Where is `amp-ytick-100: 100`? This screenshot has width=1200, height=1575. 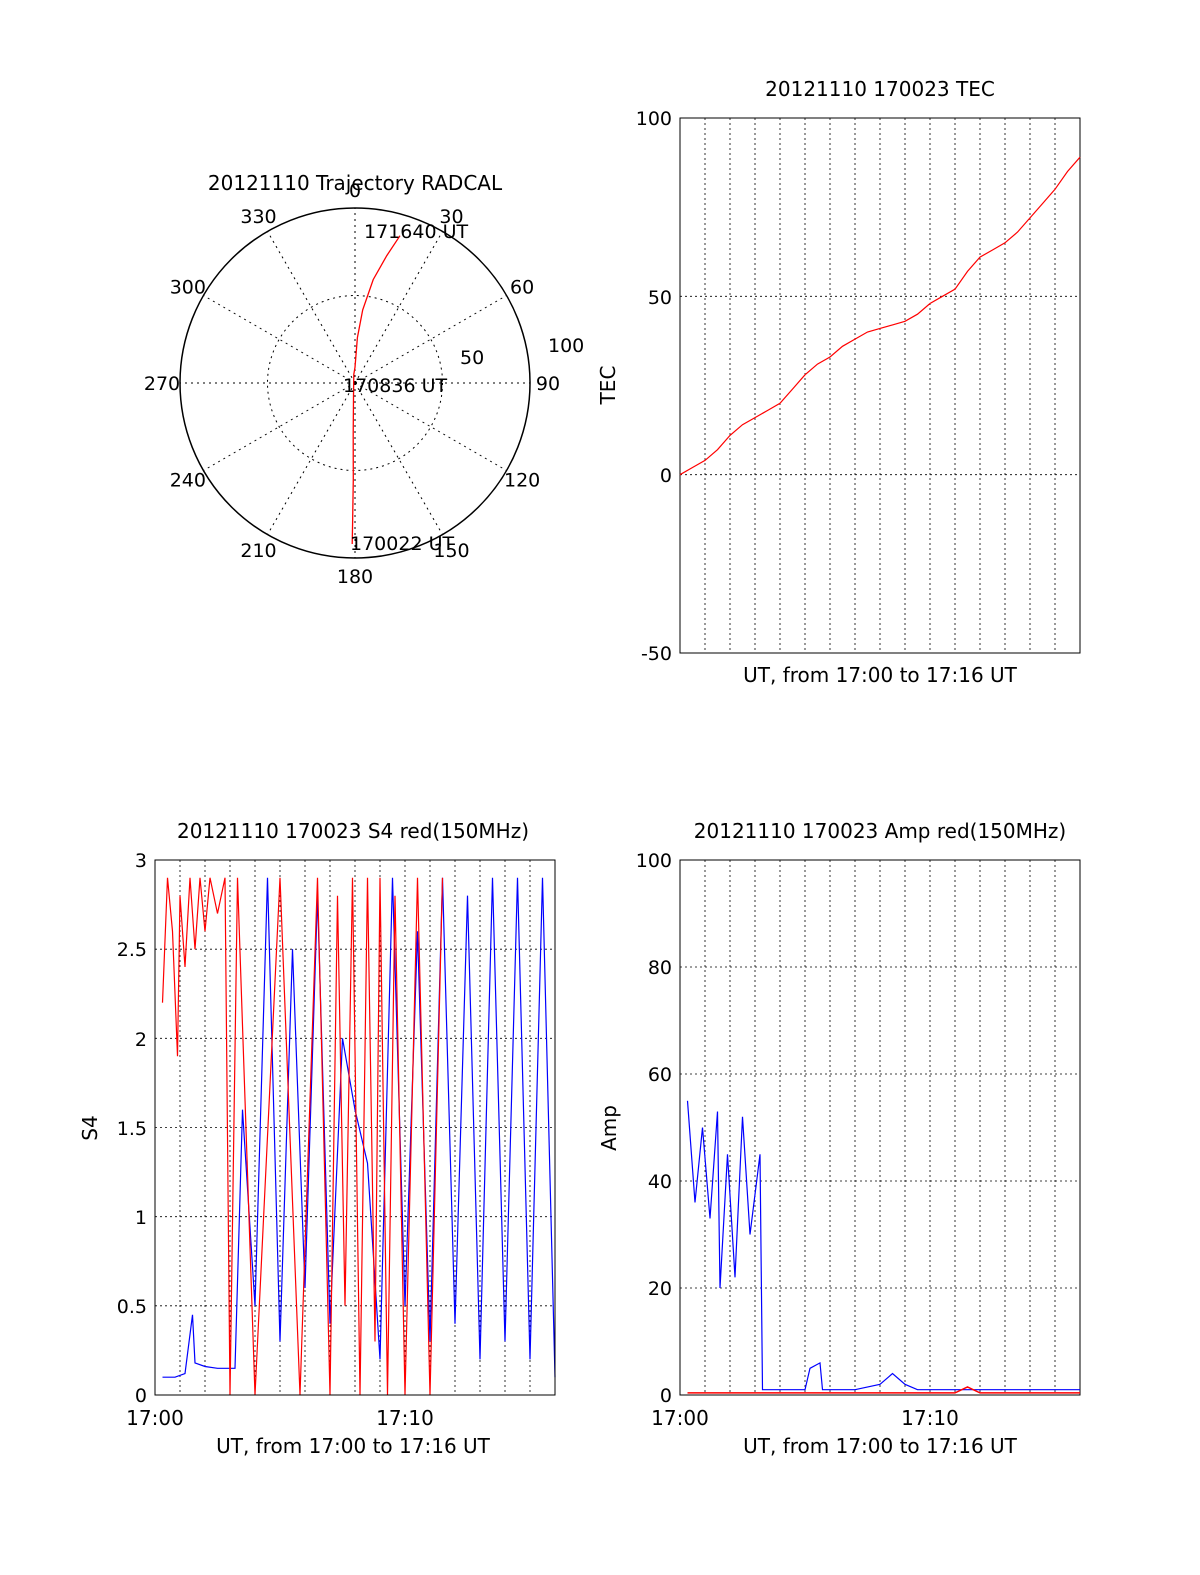
amp-ytick-100: 100 is located at coordinates (654, 861).